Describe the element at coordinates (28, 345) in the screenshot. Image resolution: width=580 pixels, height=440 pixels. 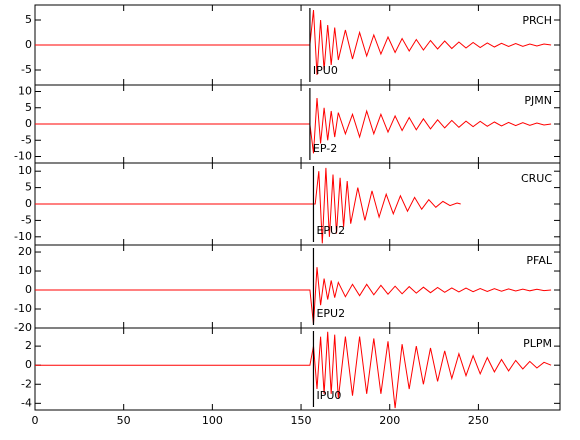
I see `y-tick-label: 2` at that location.